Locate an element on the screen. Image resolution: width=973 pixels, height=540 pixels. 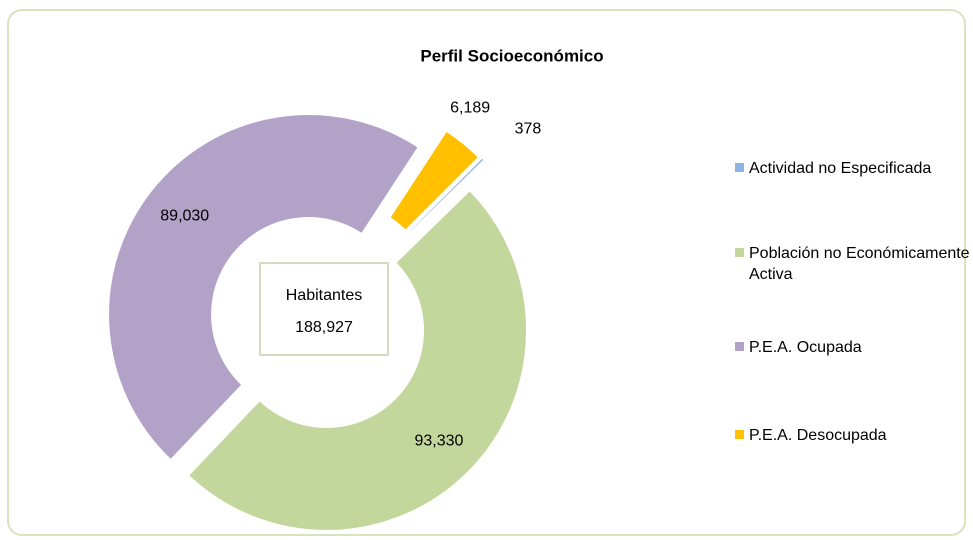
legend-label: P.E.A. Ocupada is located at coordinates (805, 347).